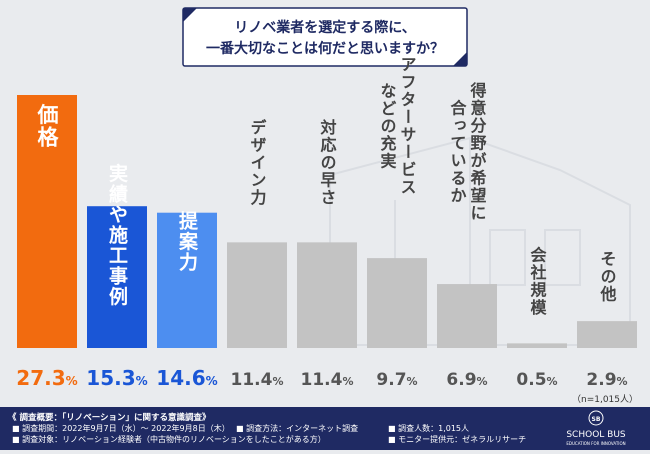  Describe the element at coordinates (601, 380) in the screenshot. I see `value-number-9: 2.9` at that location.